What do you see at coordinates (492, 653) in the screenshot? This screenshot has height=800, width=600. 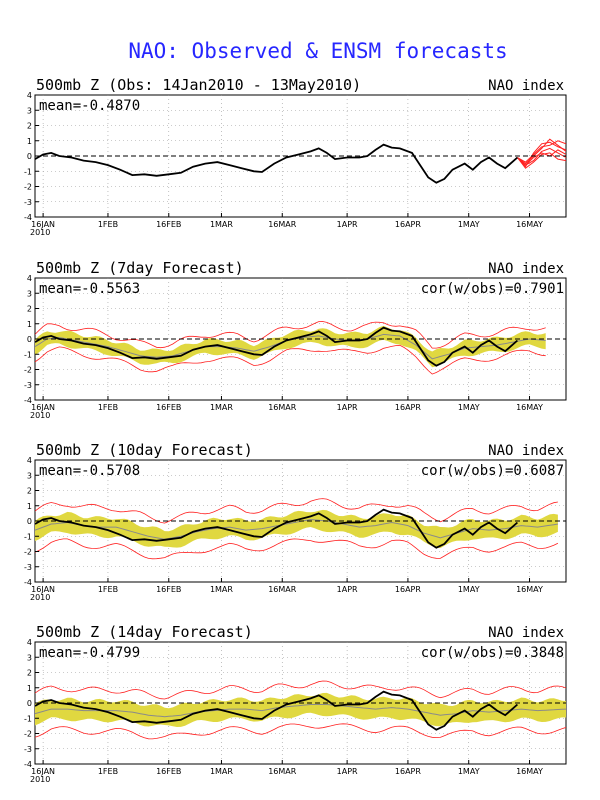 I see `stat-correlation: cor(w/obs)=0.3848` at bounding box center [492, 653].